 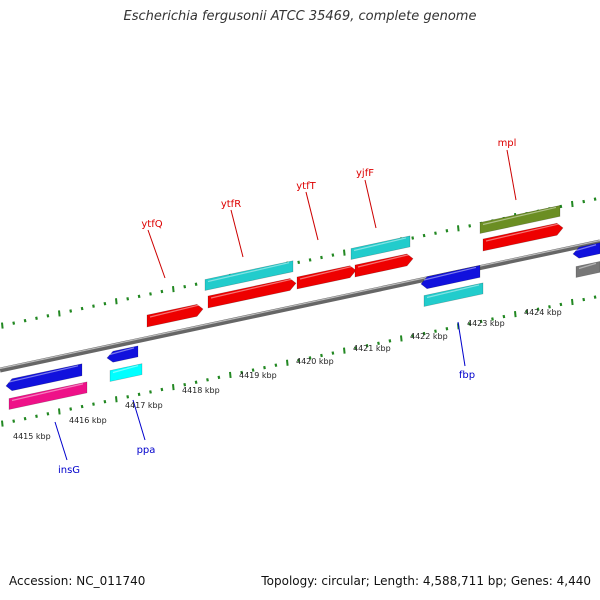 What do you see at coordinates (365, 173) in the screenshot?
I see `gene-label-yjff: yjfF` at bounding box center [365, 173].